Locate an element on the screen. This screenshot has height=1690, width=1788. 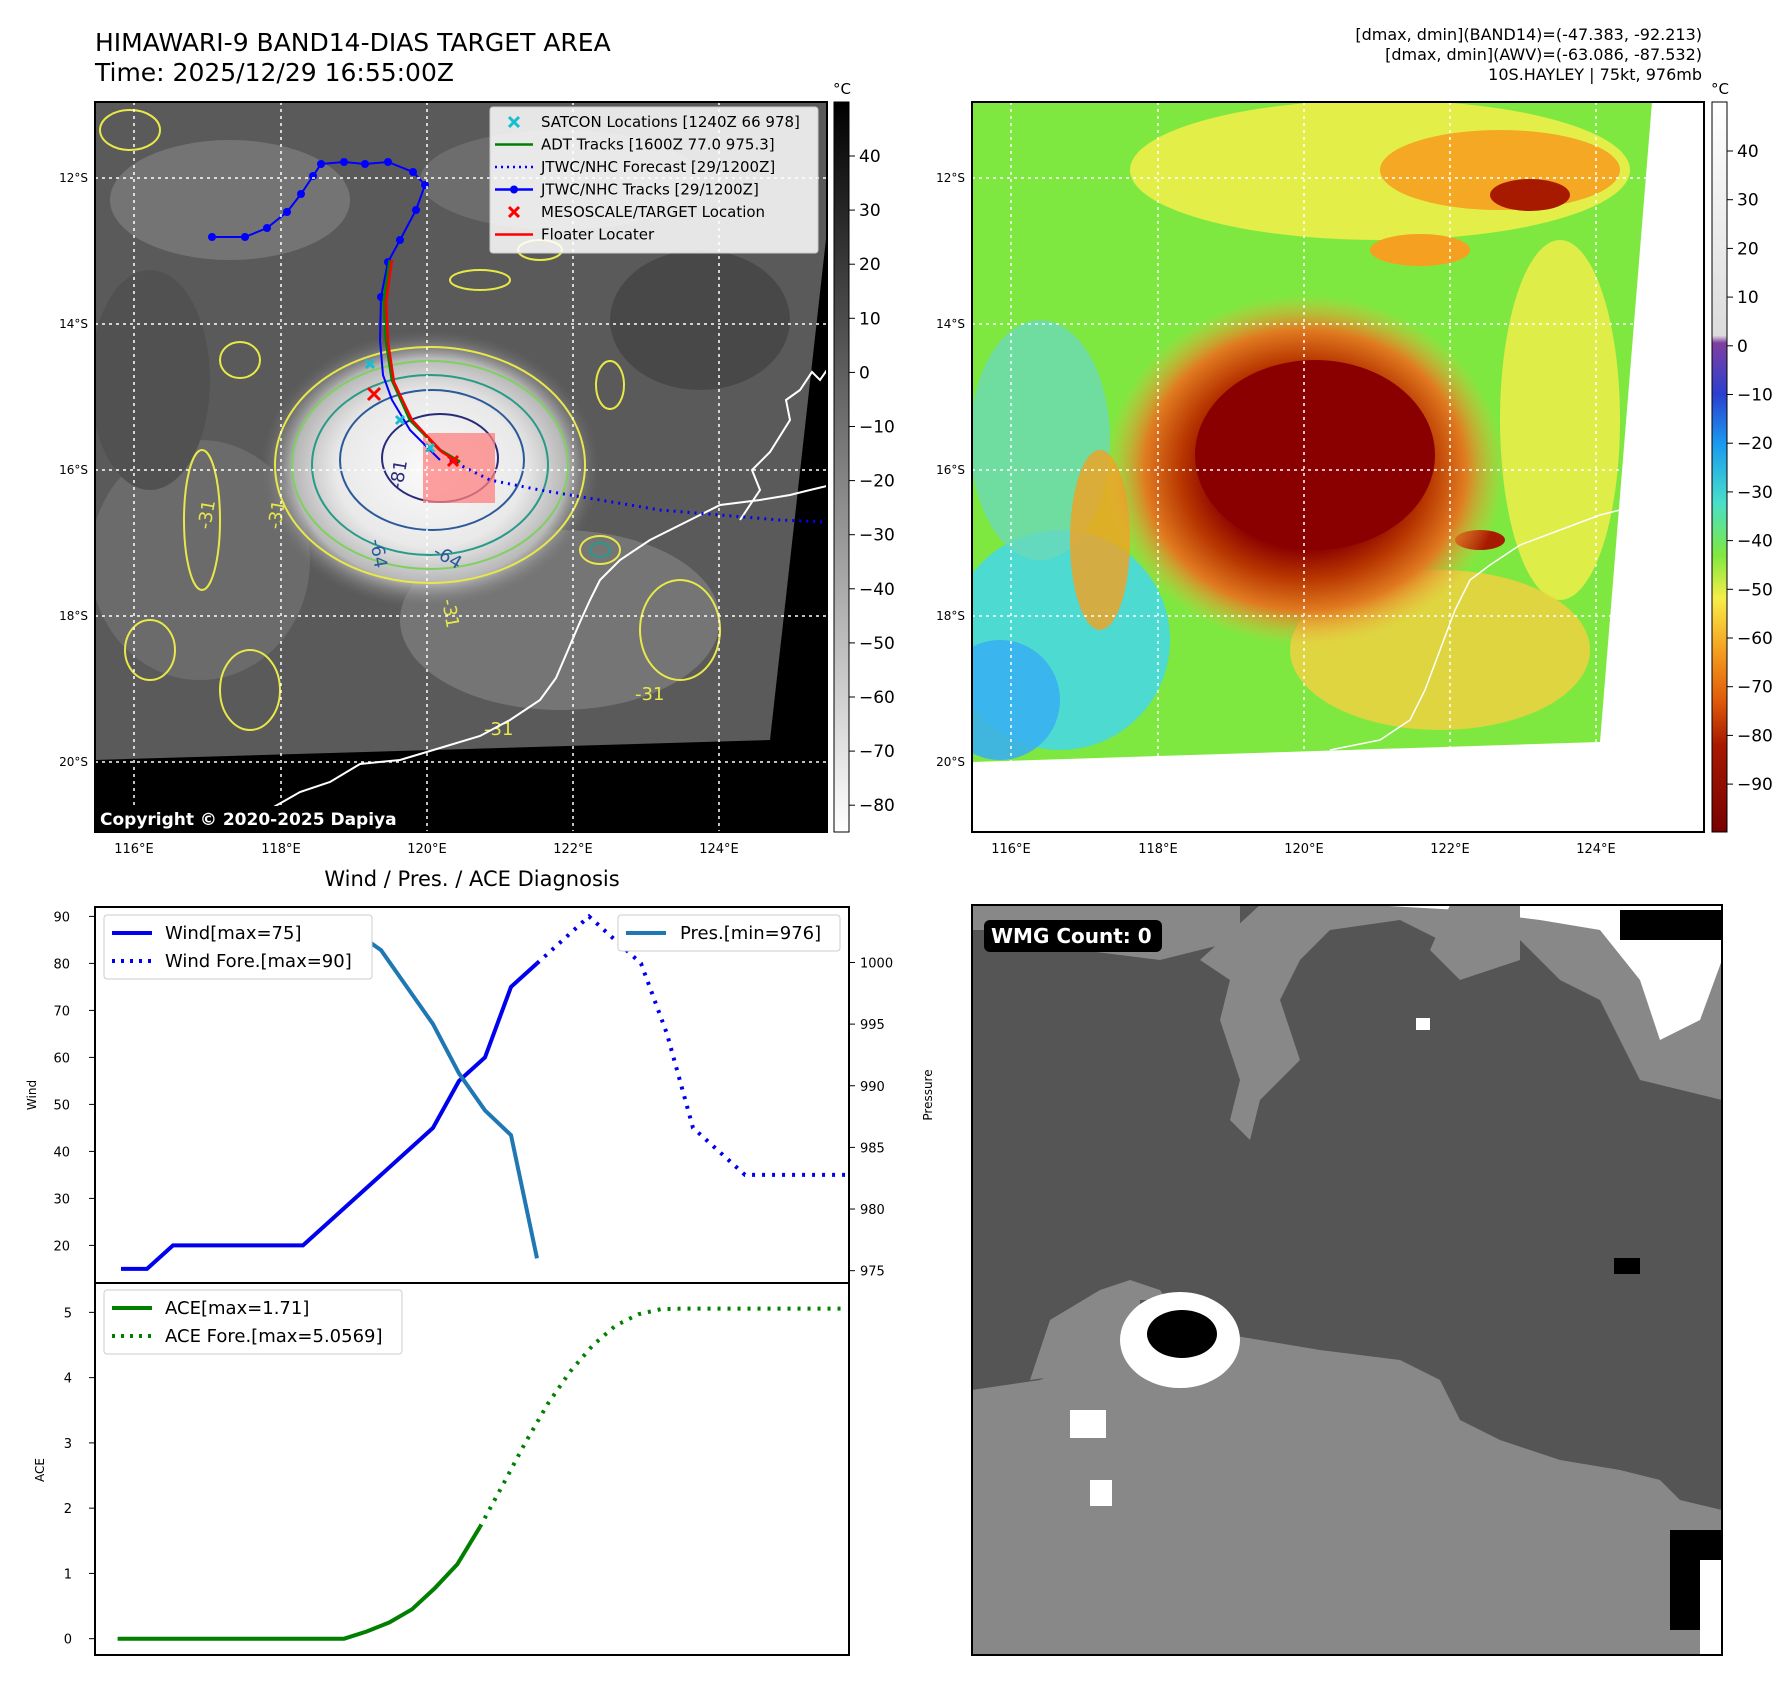
wind-tick-label: 50 is located at coordinates (61, 1105).